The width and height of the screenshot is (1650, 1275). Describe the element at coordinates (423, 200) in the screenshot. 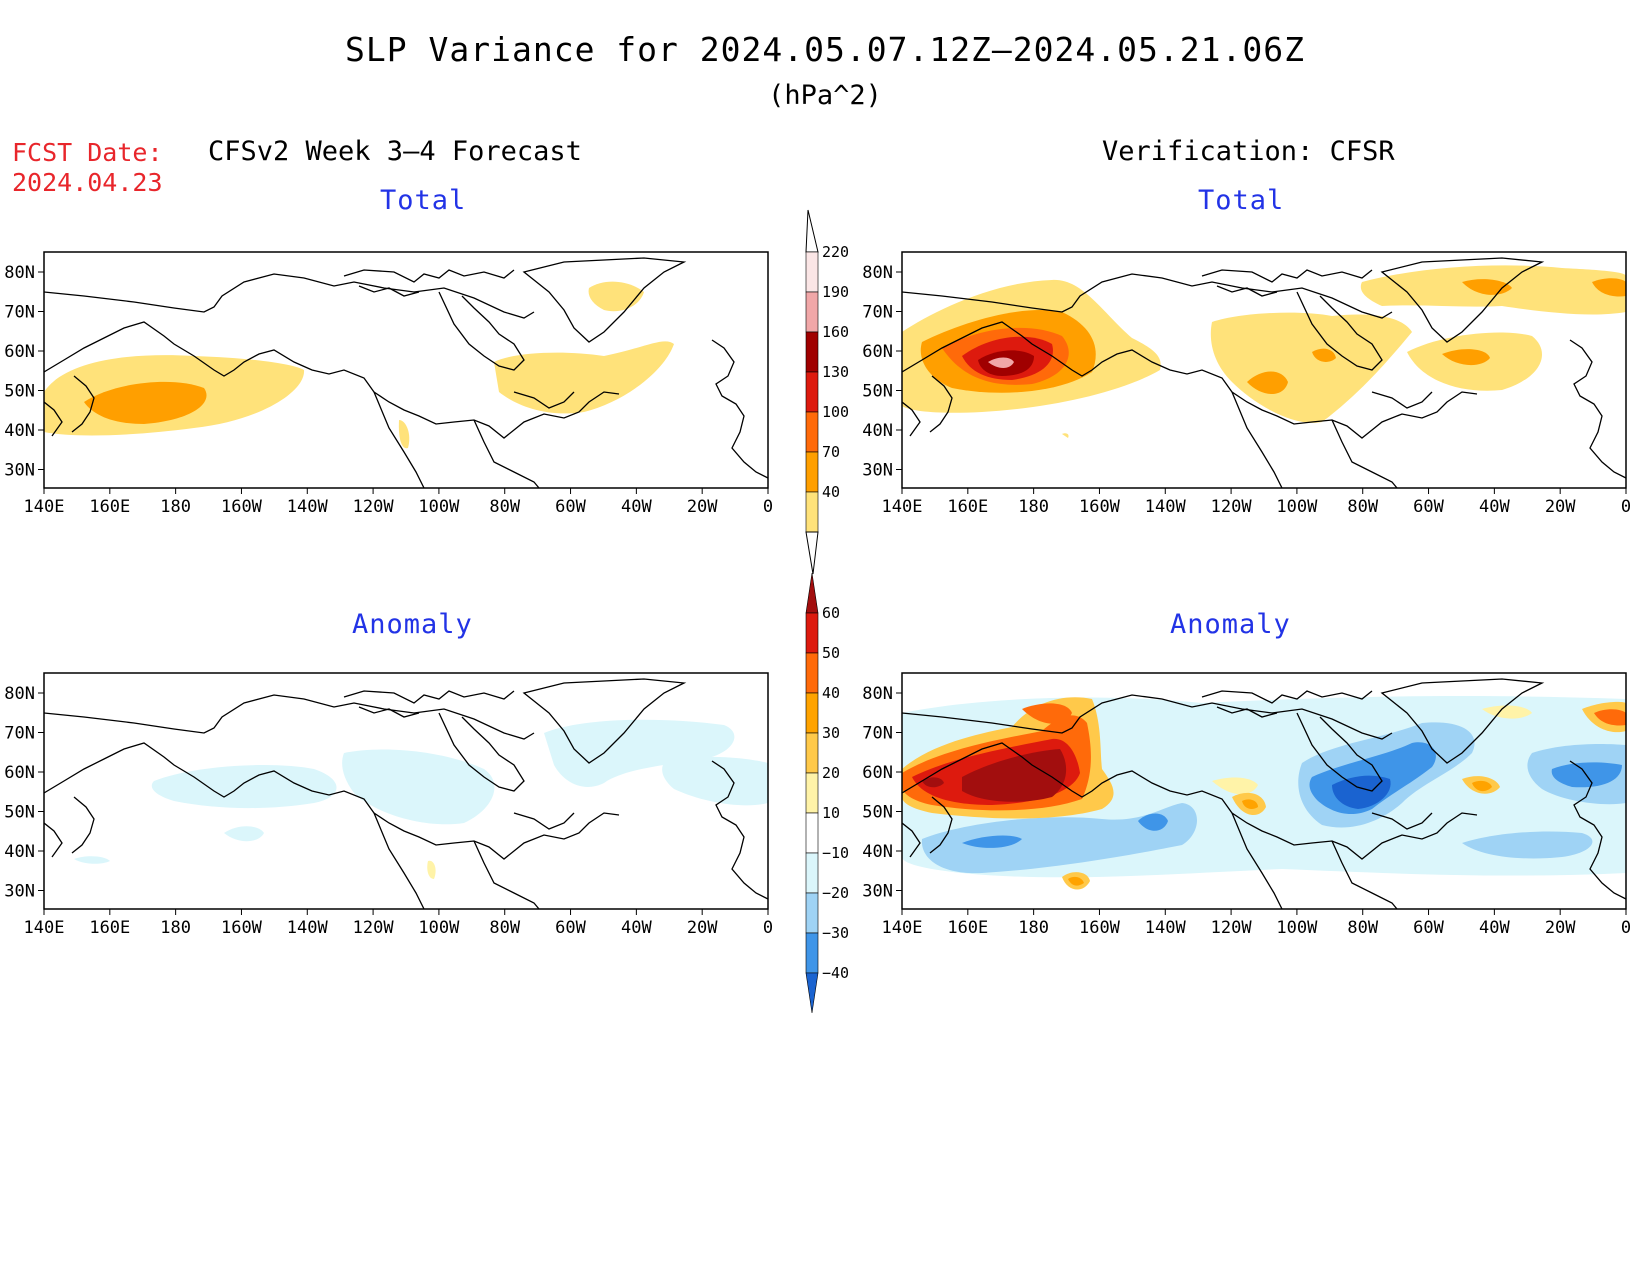

I see `forecast-total-title: Total` at that location.